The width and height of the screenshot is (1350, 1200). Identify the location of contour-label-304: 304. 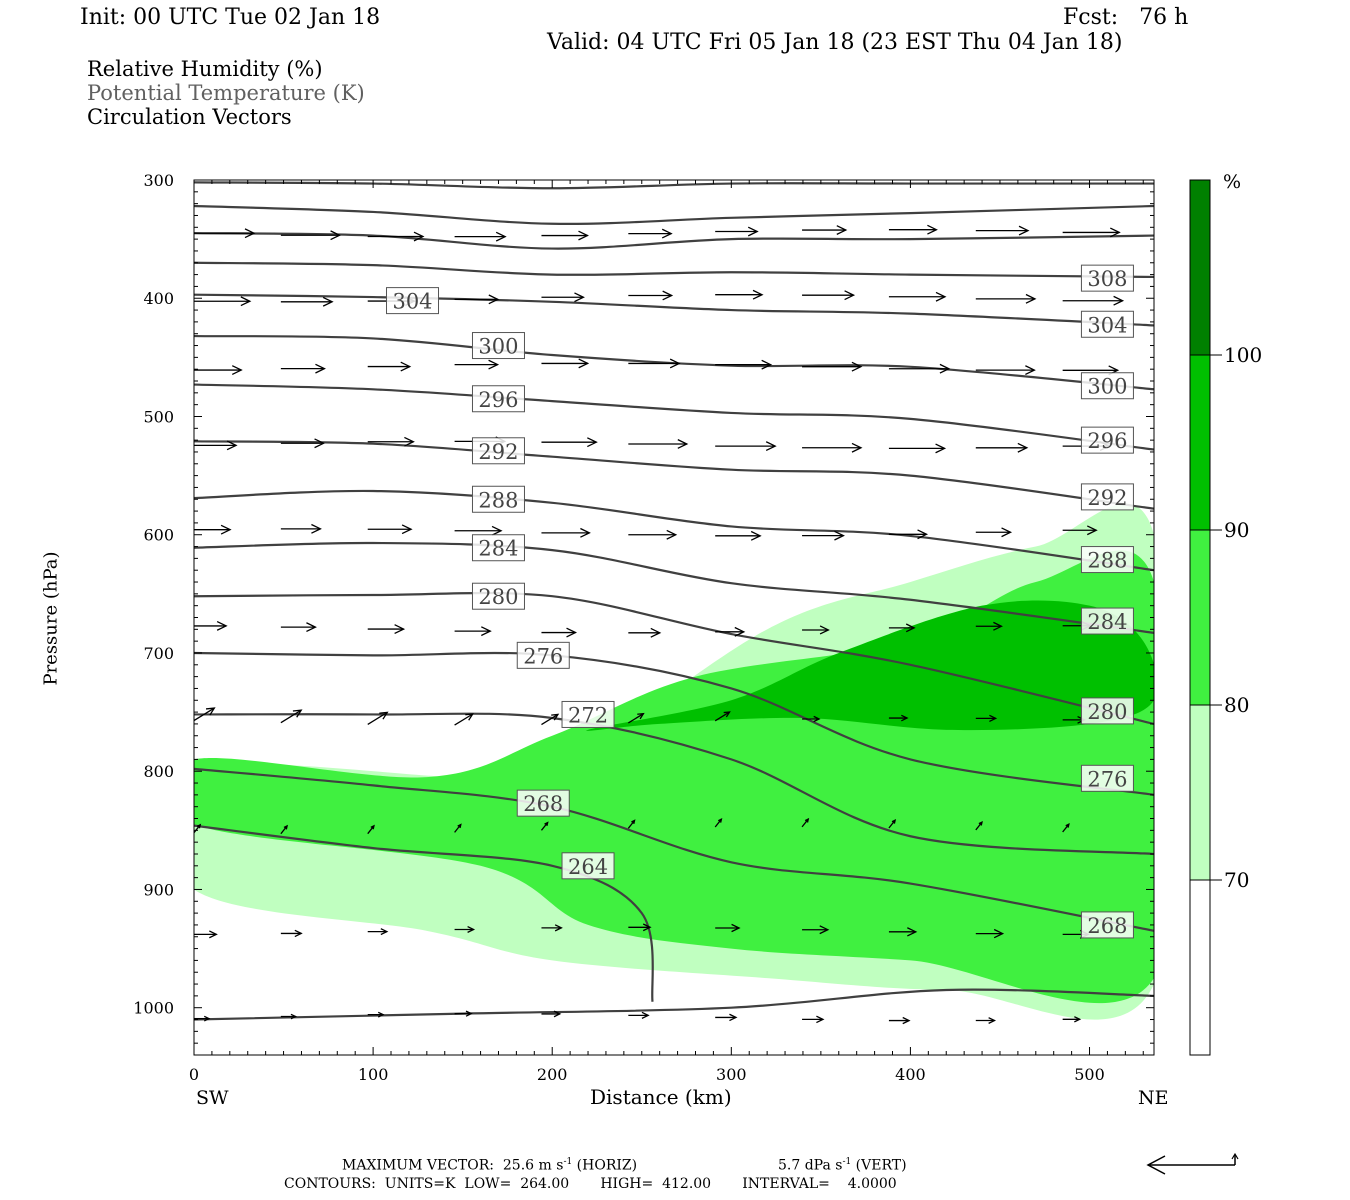
(413, 301).